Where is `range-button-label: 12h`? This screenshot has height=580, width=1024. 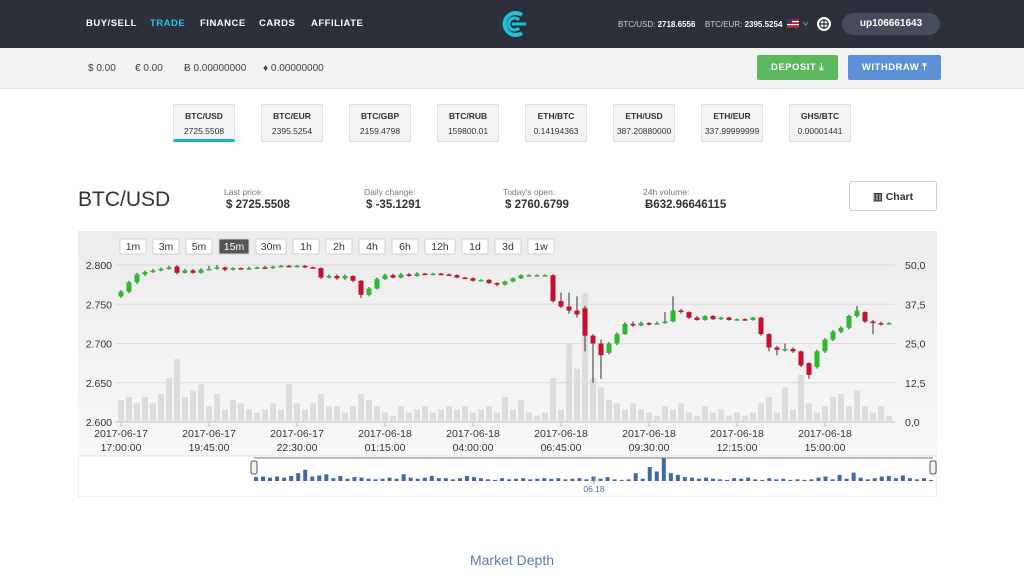
range-button-label: 12h is located at coordinates (440, 247).